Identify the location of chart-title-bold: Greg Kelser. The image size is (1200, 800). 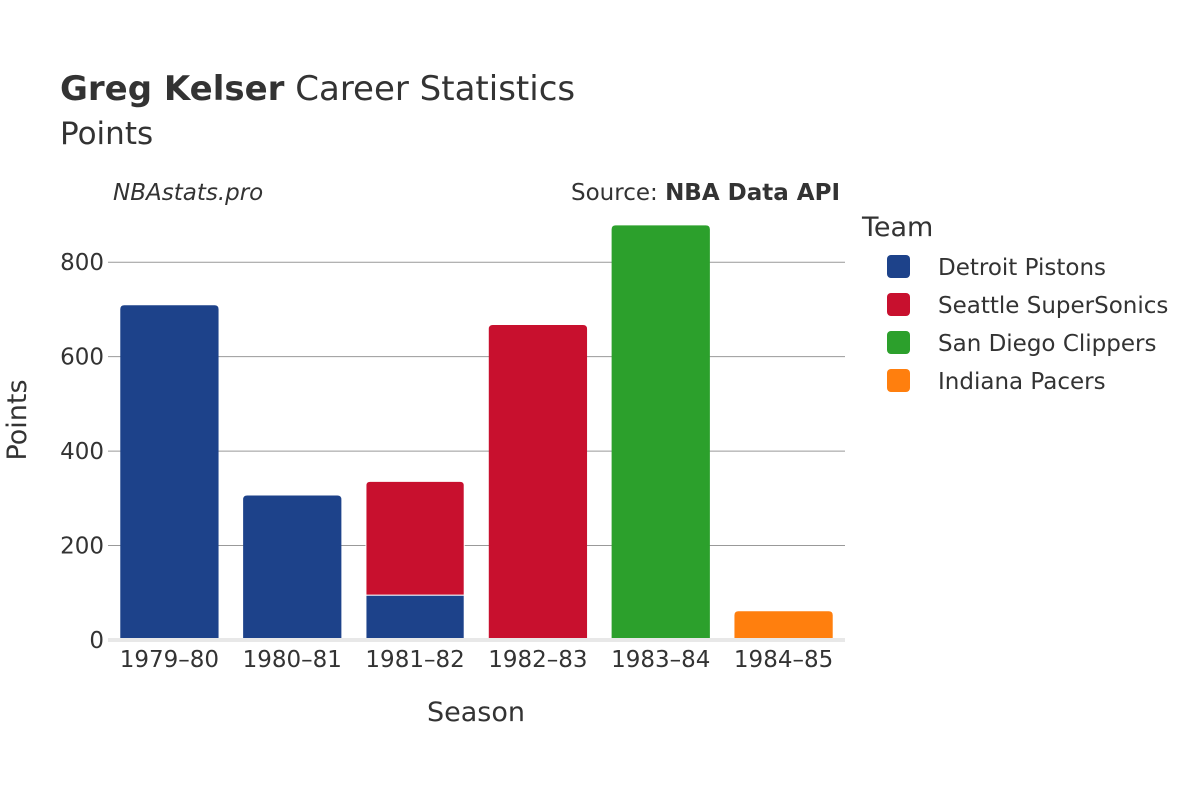
(172, 89).